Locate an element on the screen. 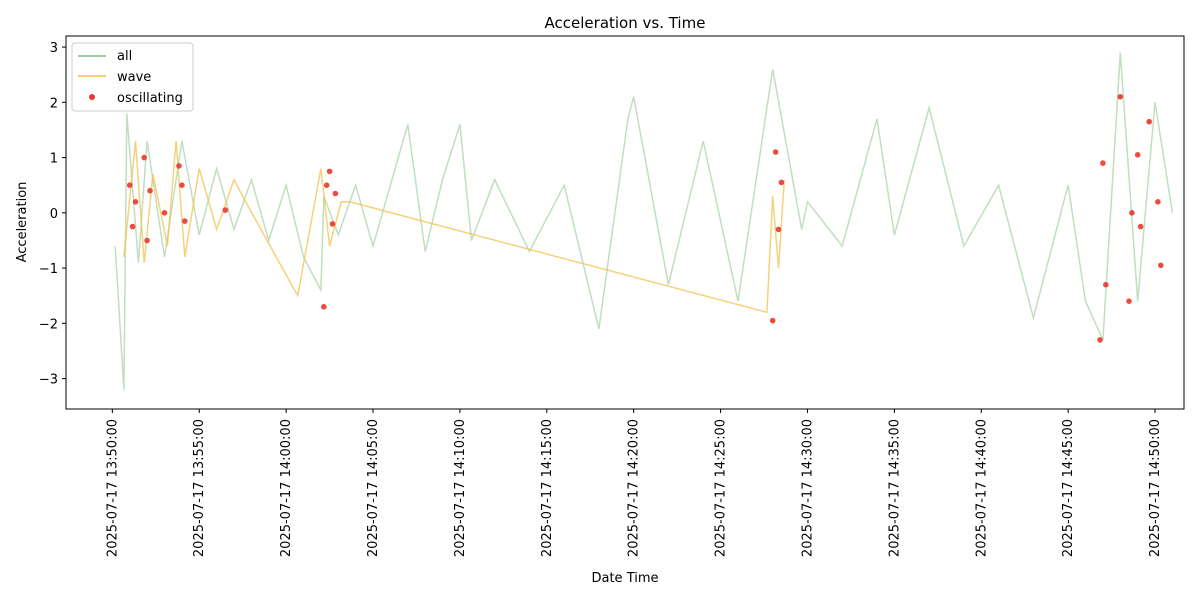 The image size is (1200, 600). y-axis: −3 −2 −1 0 1 2 3 is located at coordinates (52, 214).